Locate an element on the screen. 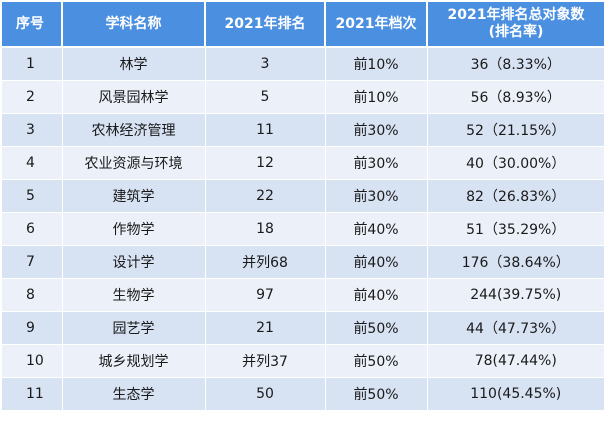 The width and height of the screenshot is (606, 433). cell-rank: 3 is located at coordinates (265, 64).